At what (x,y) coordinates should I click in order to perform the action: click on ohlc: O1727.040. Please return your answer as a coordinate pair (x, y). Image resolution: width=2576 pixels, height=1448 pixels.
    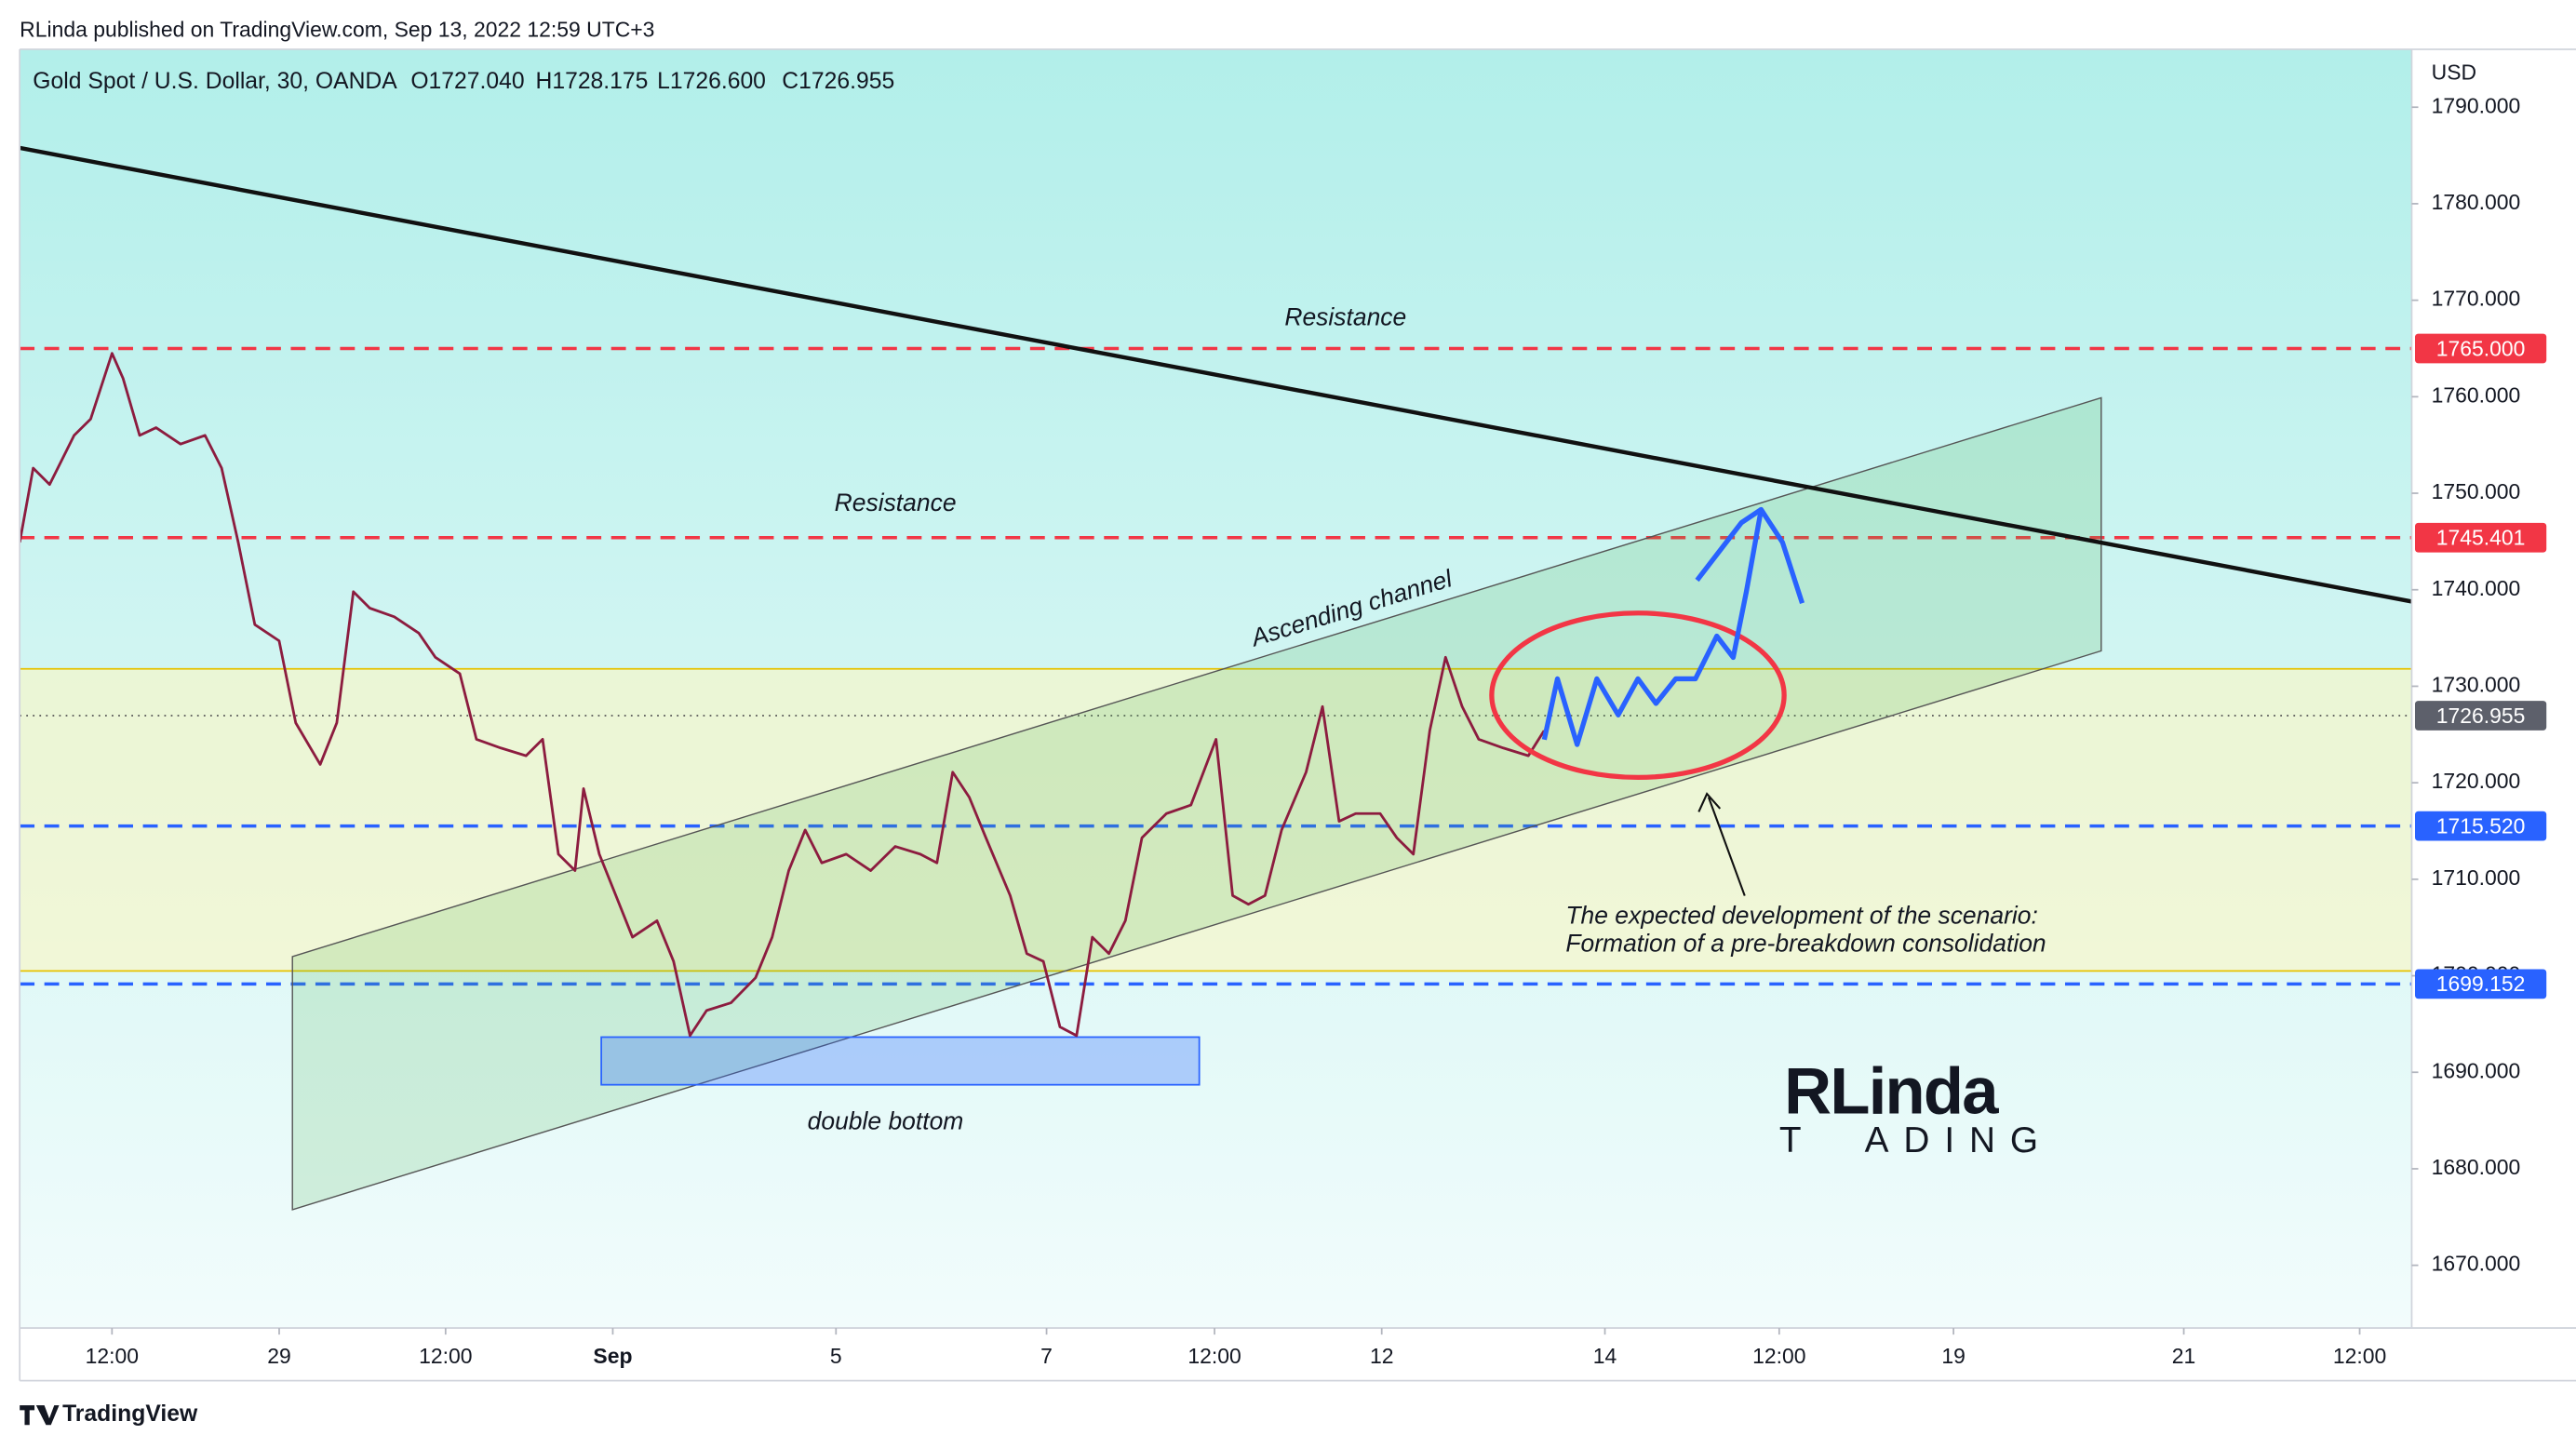
    Looking at the image, I should click on (467, 81).